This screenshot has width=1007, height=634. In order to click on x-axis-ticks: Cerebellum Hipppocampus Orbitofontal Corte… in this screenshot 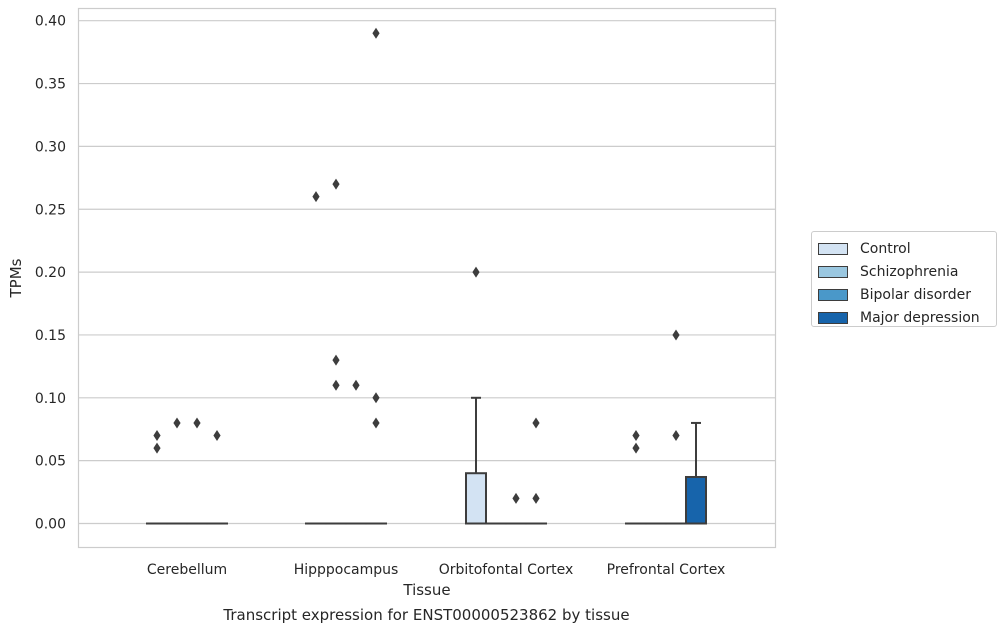, I will do `click(436, 570)`.